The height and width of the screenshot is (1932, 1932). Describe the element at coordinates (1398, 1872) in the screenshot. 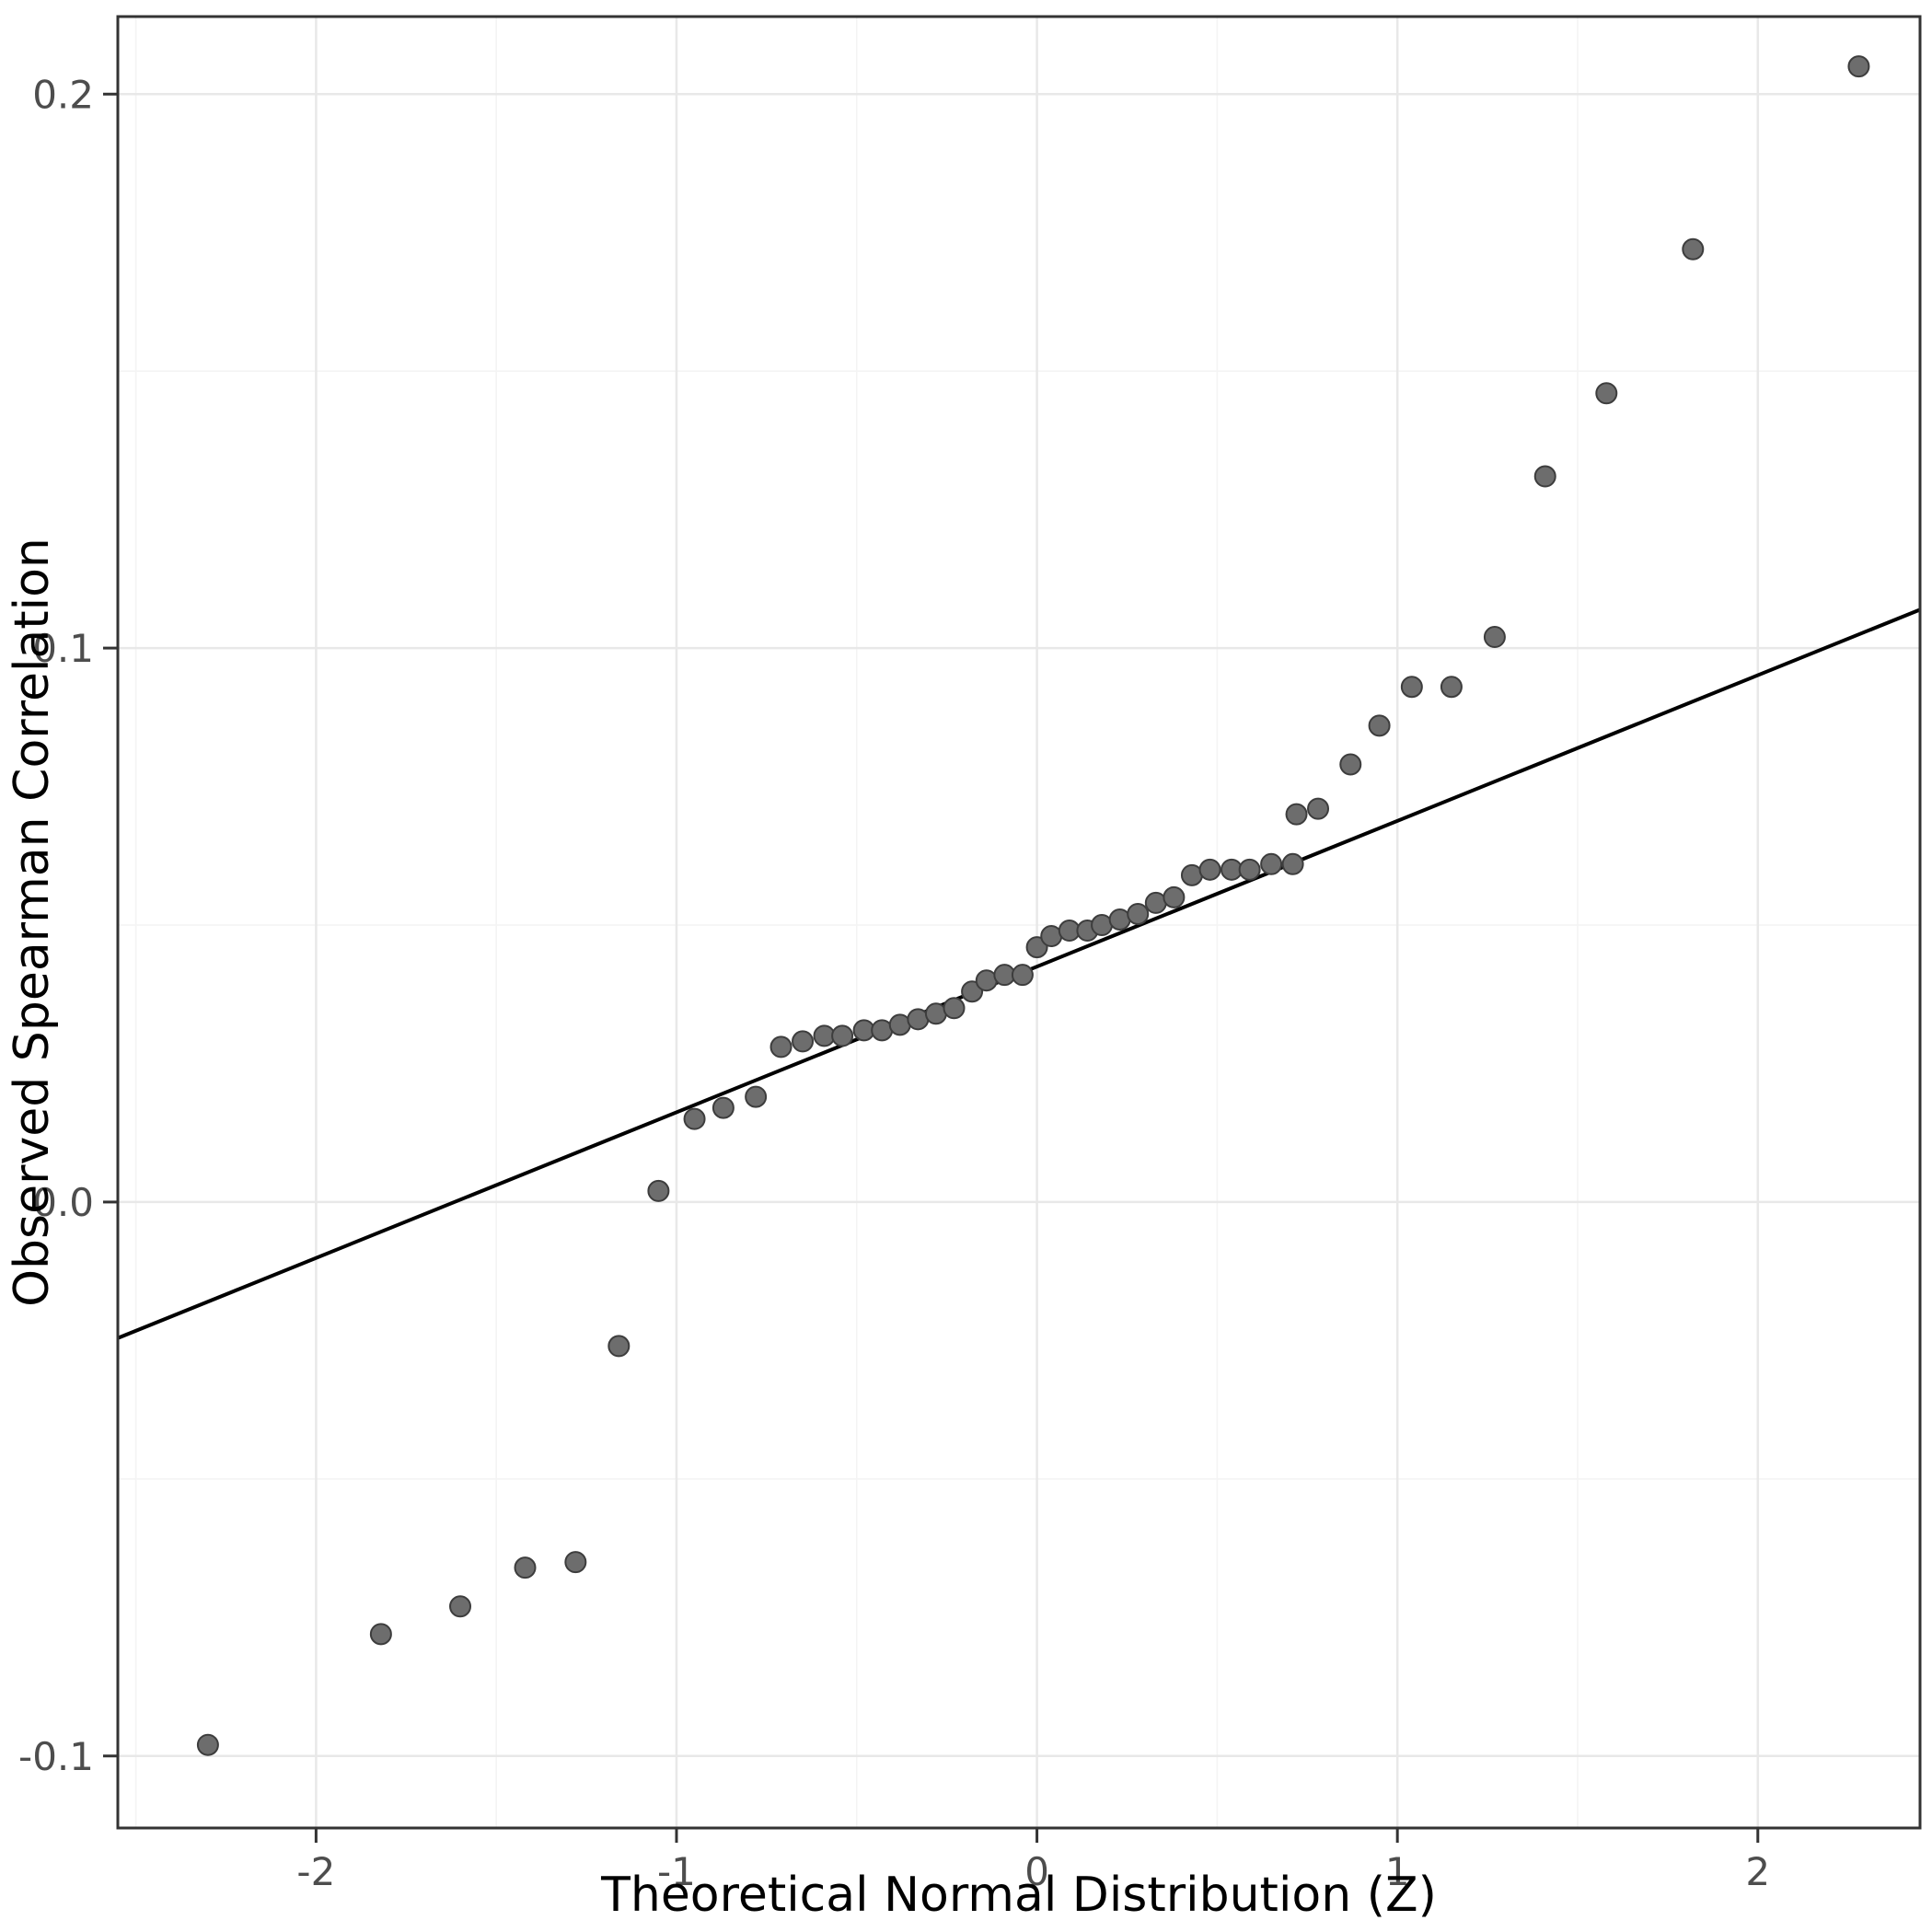

I see `x-tick-label: 1` at that location.